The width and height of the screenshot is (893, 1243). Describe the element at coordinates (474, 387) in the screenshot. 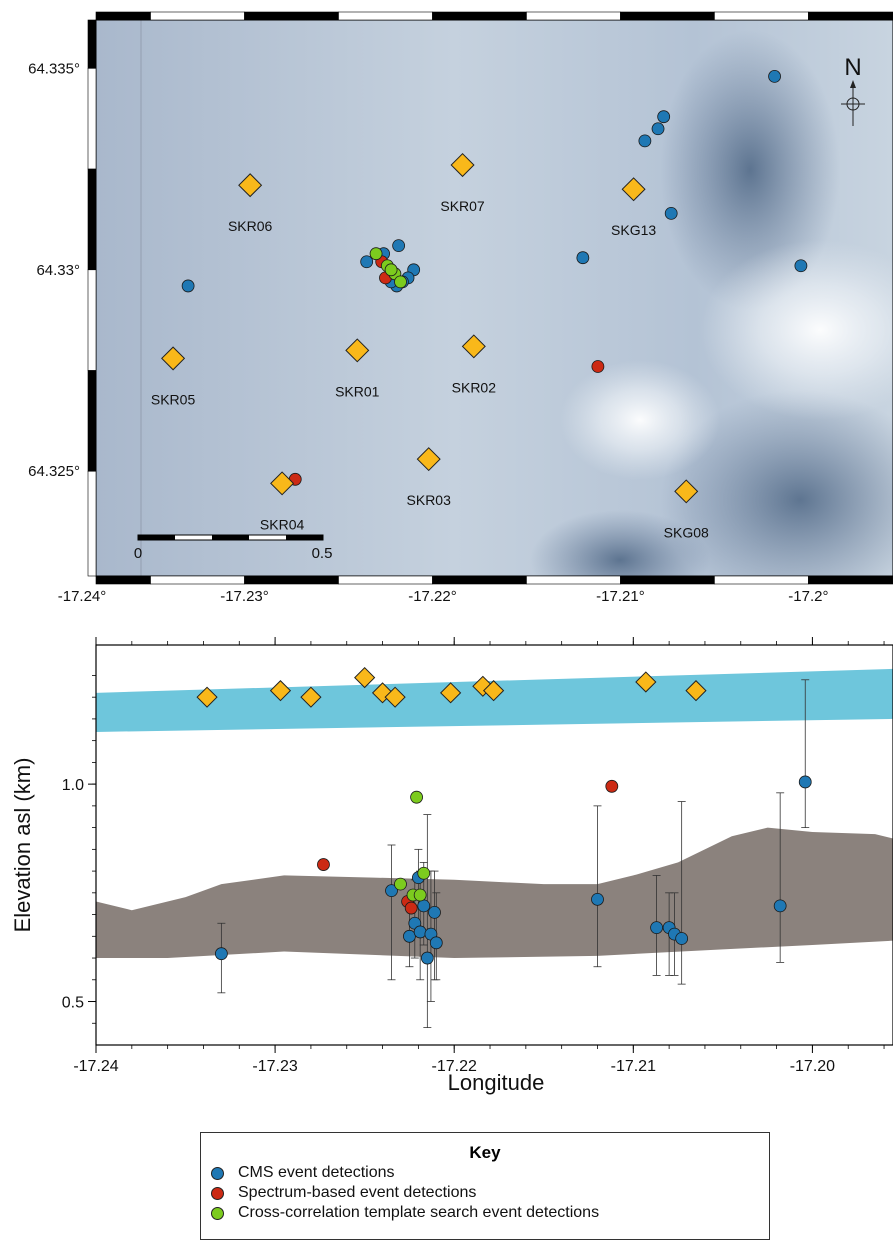

I see `station-label: SKR02` at that location.